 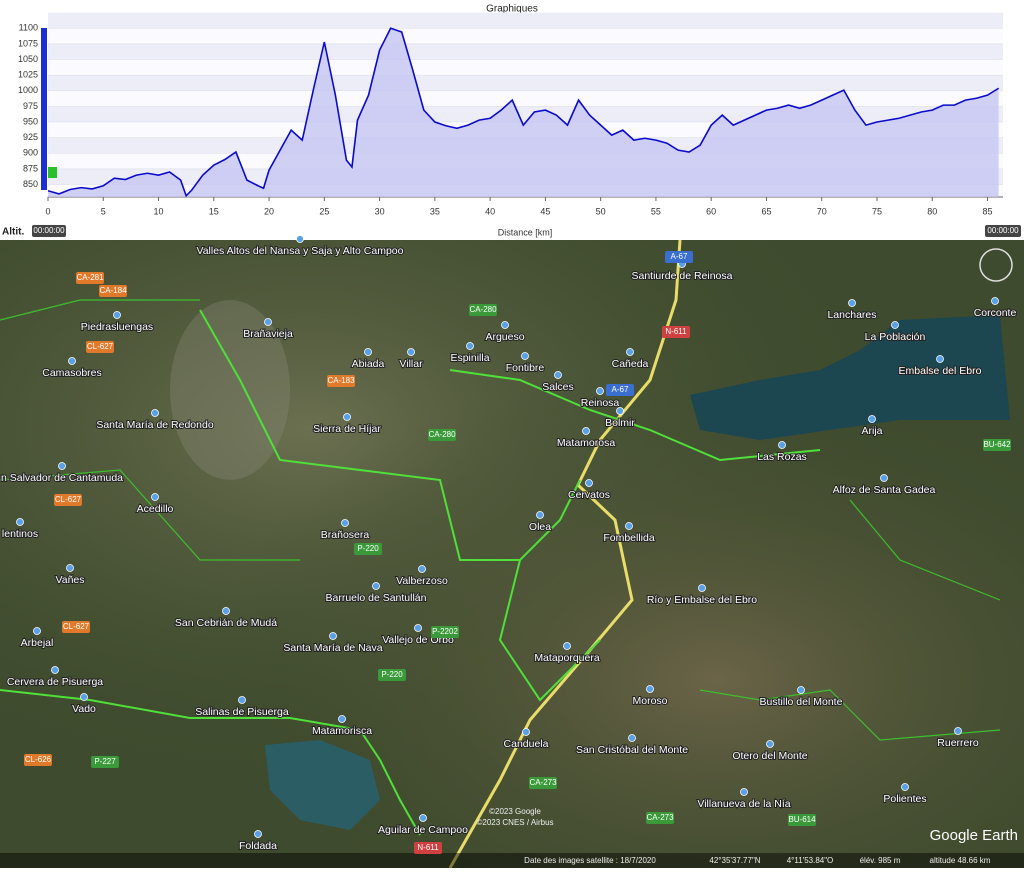 I want to click on place-label: Fontibre, so click(x=525, y=368).